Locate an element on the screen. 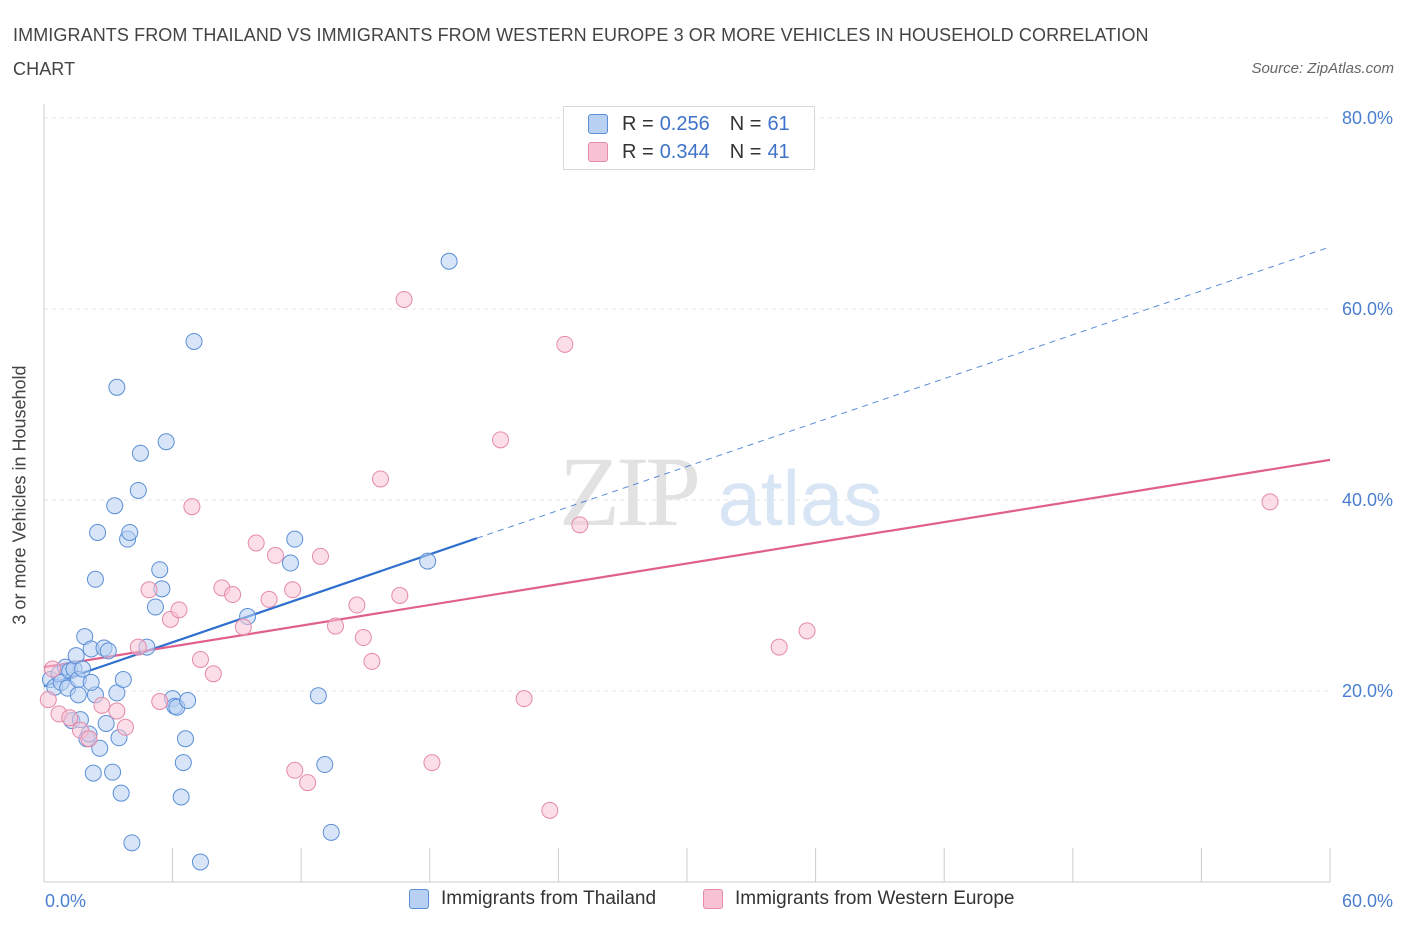 This screenshot has height=930, width=1406. legend-item-western-europe: Immigrants from Western Europe is located at coordinates (858, 899).